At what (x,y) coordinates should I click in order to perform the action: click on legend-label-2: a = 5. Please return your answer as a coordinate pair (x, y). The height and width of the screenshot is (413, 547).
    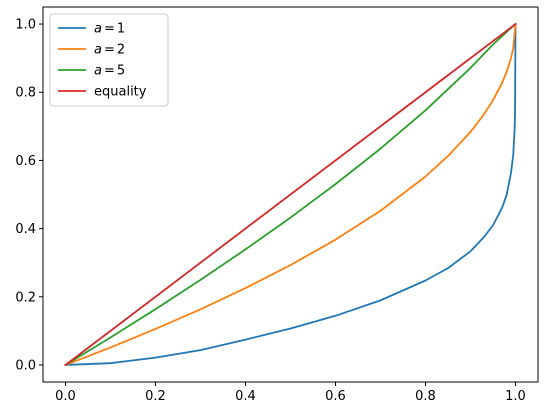
    Looking at the image, I should click on (109, 71).